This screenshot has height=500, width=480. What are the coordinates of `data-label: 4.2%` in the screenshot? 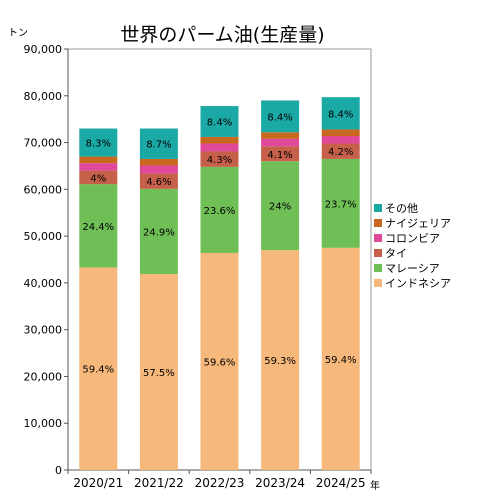 It's located at (340, 152).